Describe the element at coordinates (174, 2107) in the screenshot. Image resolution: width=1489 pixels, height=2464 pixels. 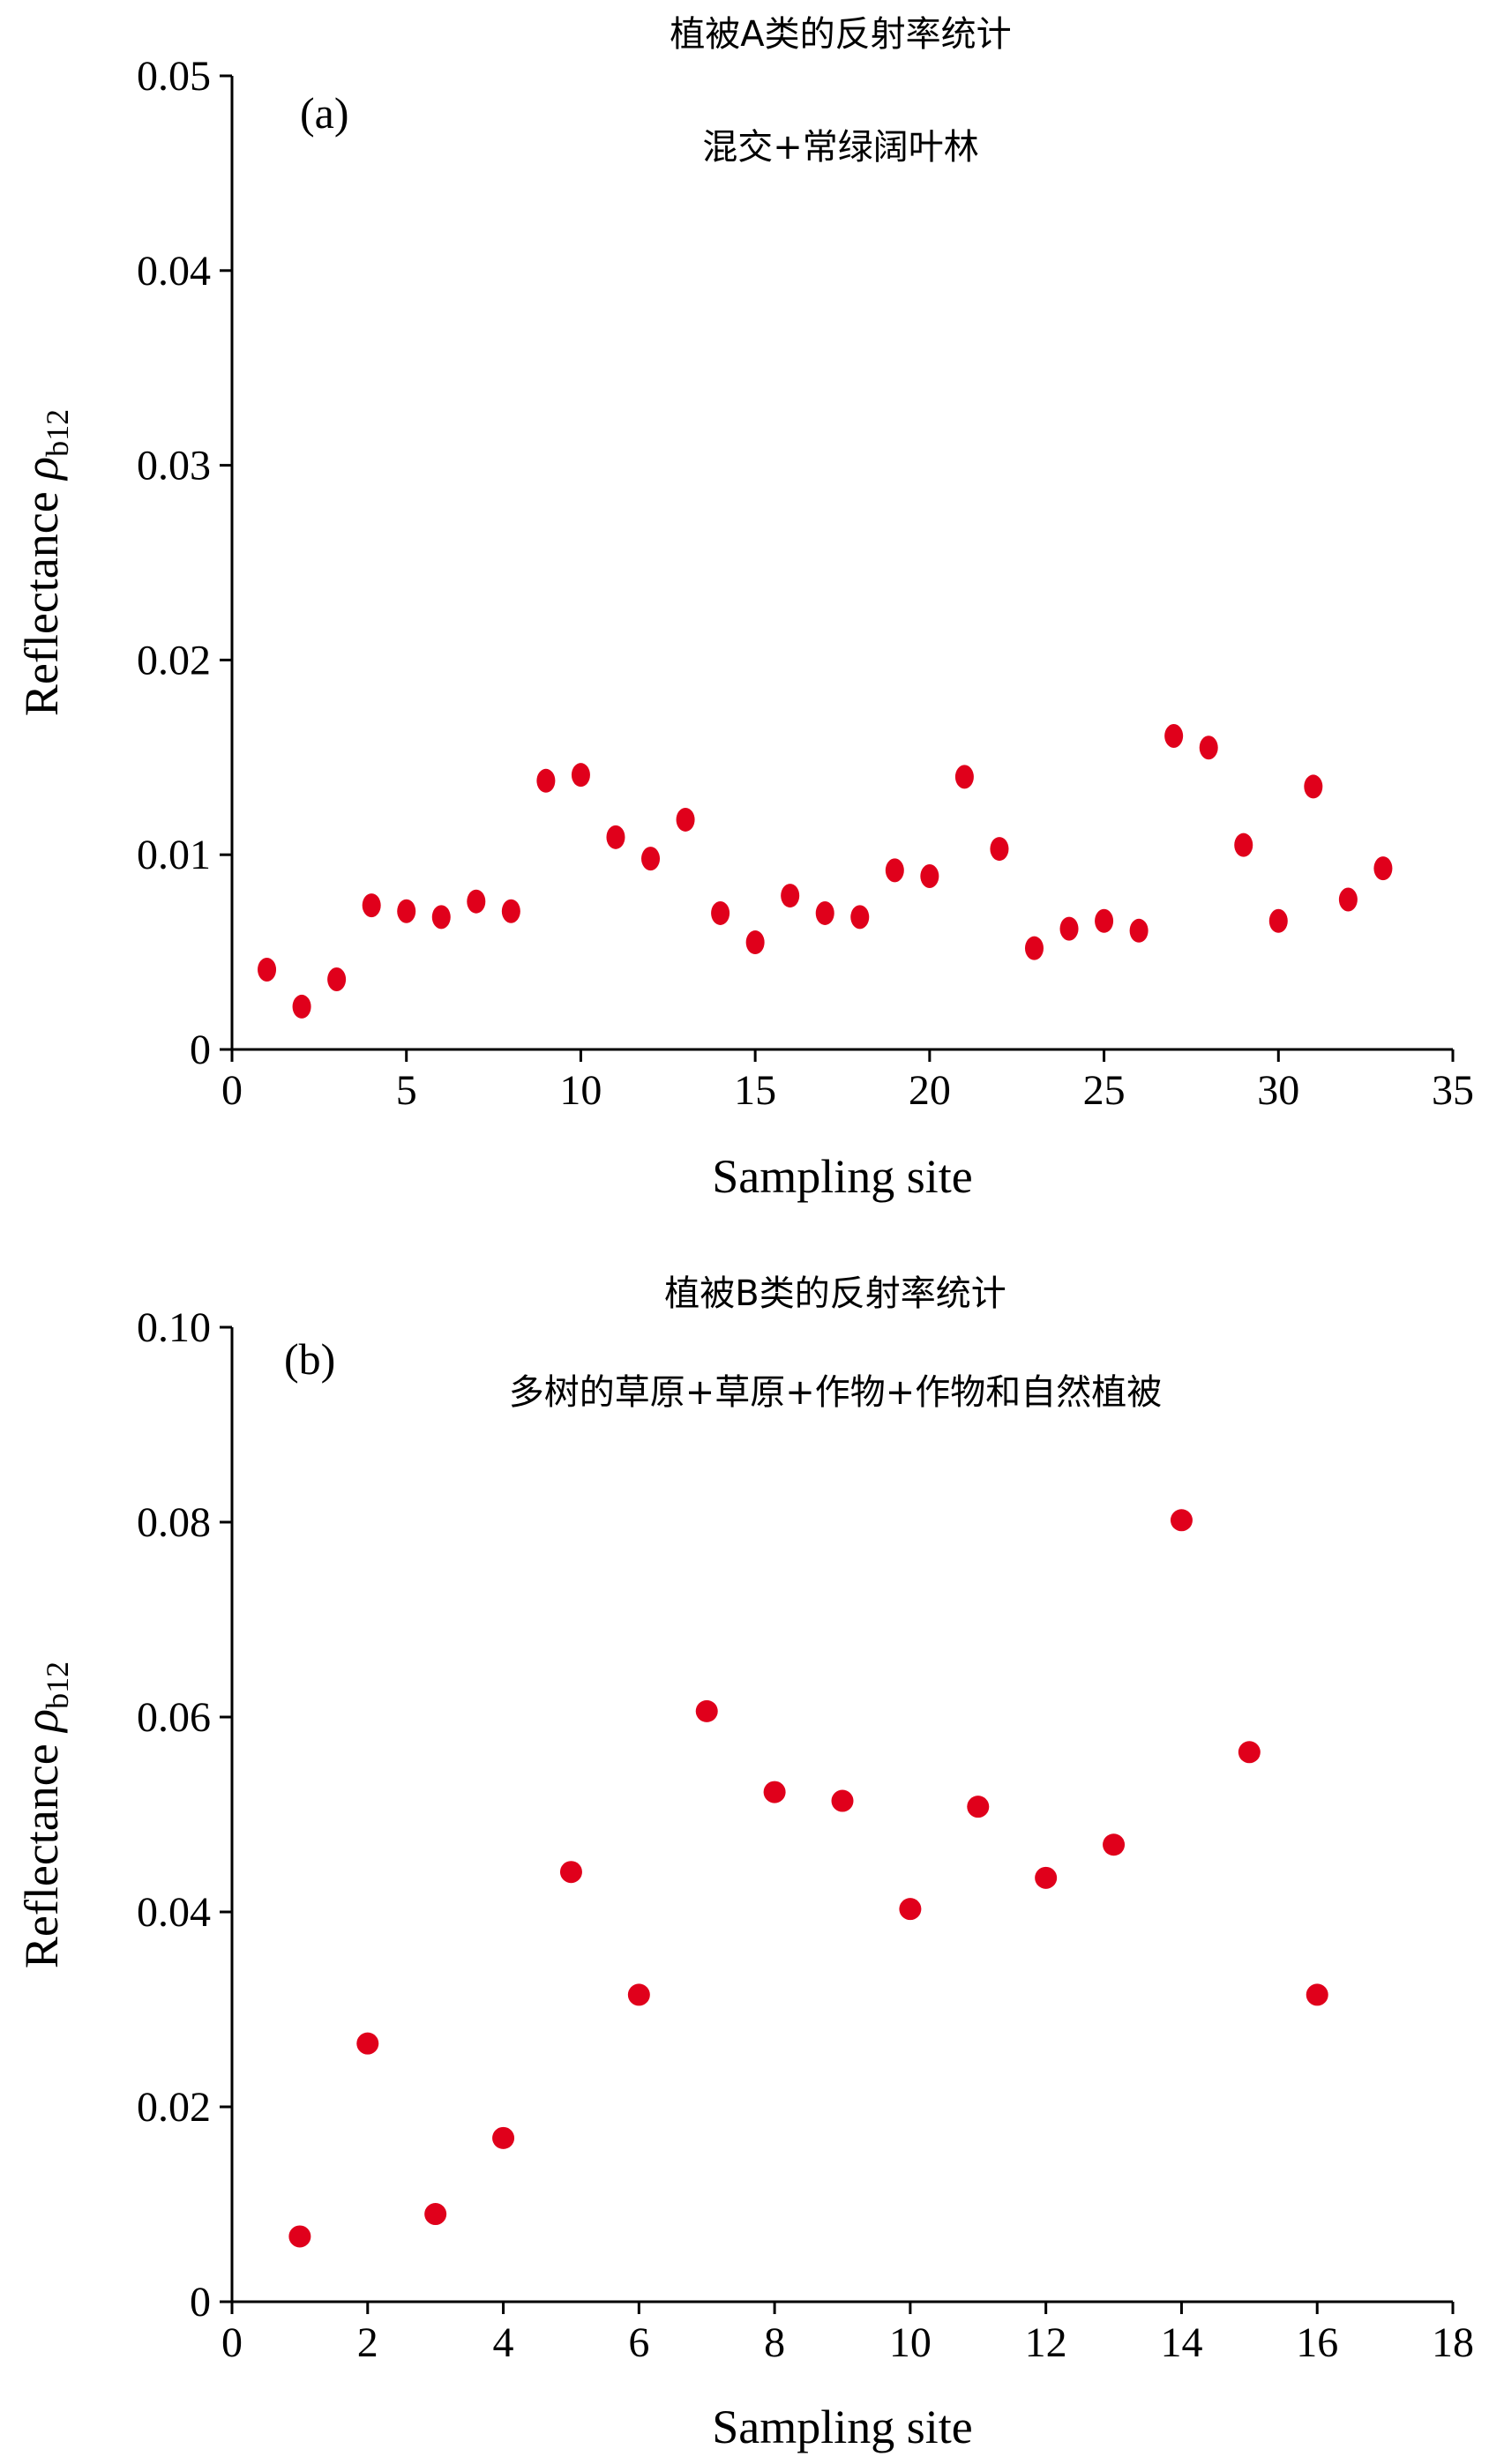
I see `panel-b-y-tick-label: 0.02` at that location.